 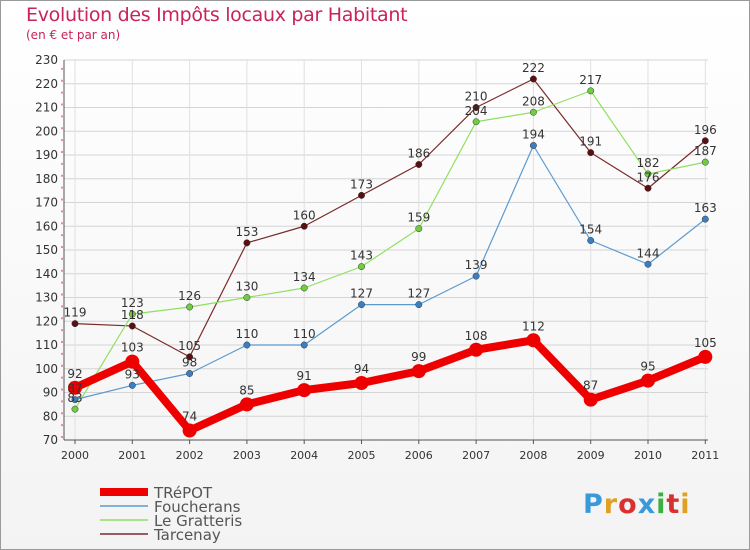 What do you see at coordinates (637, 504) in the screenshot?
I see `proxiti-logo: Proxiti` at bounding box center [637, 504].